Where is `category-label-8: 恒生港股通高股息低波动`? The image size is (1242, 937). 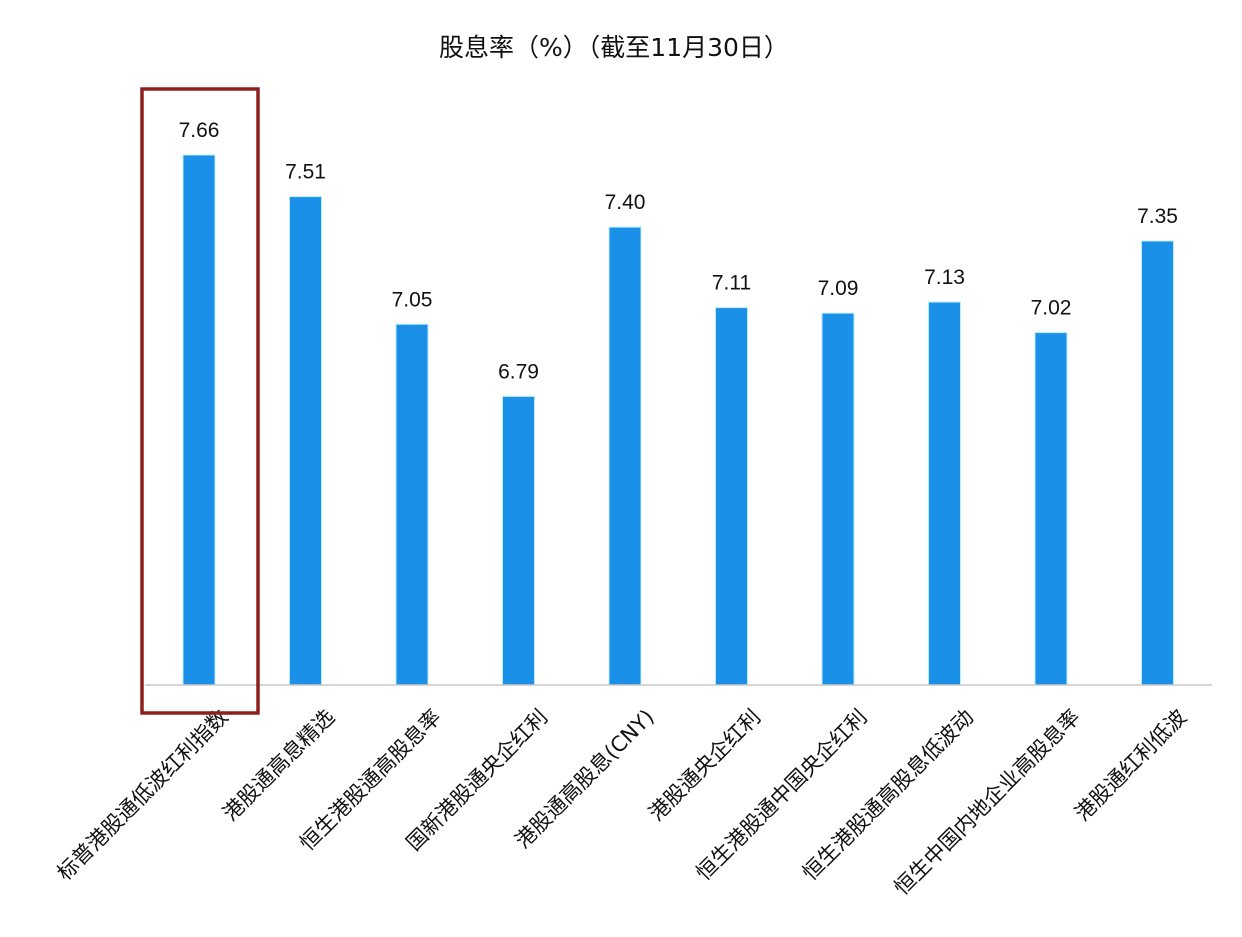 category-label-8: 恒生港股通高股息低波动 is located at coordinates (888, 795).